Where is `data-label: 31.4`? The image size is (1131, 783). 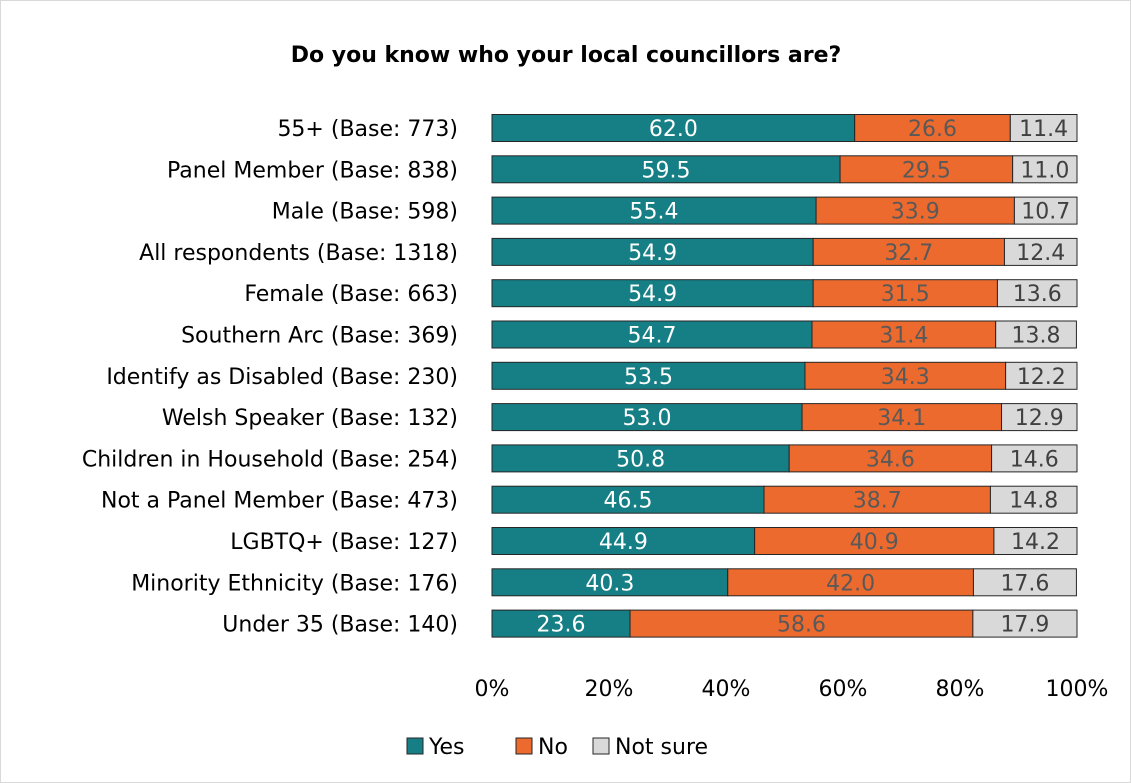
data-label: 31.4 is located at coordinates (903, 336).